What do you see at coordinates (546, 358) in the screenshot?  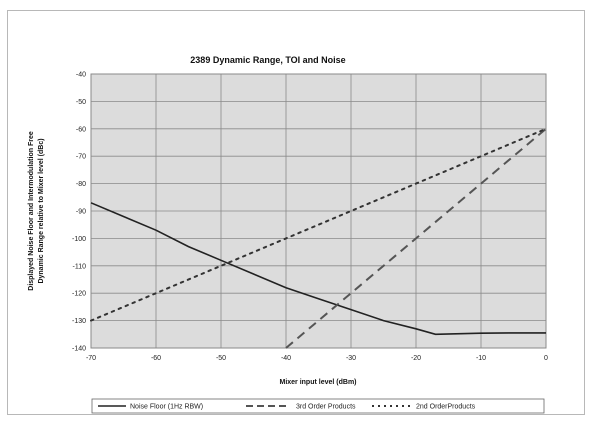 I see `x-tick-label: 0` at bounding box center [546, 358].